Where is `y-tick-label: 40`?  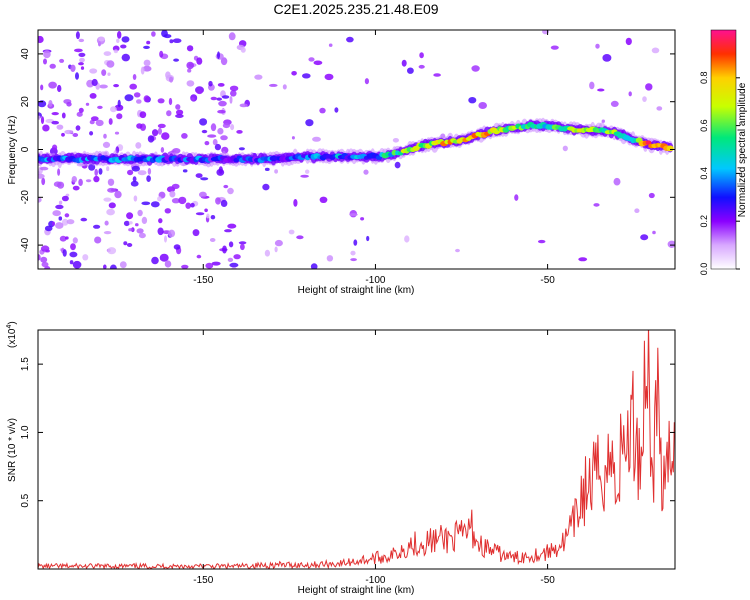 y-tick-label: 40 is located at coordinates (25, 54).